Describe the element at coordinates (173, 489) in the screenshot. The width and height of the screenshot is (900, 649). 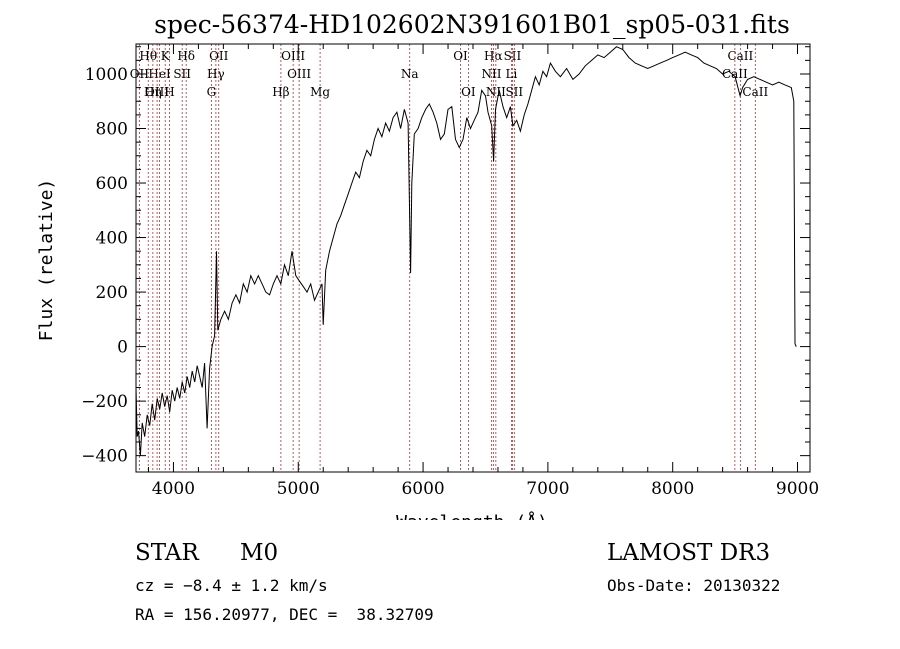
I see `x-tick-label: 4000` at that location.